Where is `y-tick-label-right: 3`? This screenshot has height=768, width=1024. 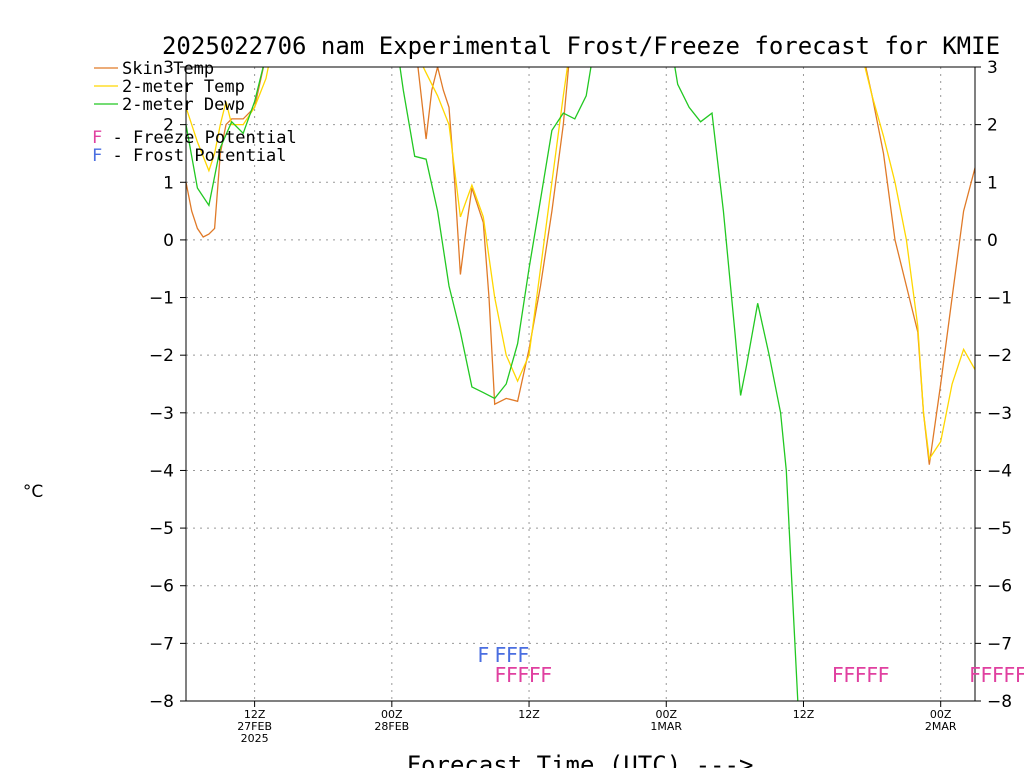
y-tick-label-right: 3 is located at coordinates (992, 68).